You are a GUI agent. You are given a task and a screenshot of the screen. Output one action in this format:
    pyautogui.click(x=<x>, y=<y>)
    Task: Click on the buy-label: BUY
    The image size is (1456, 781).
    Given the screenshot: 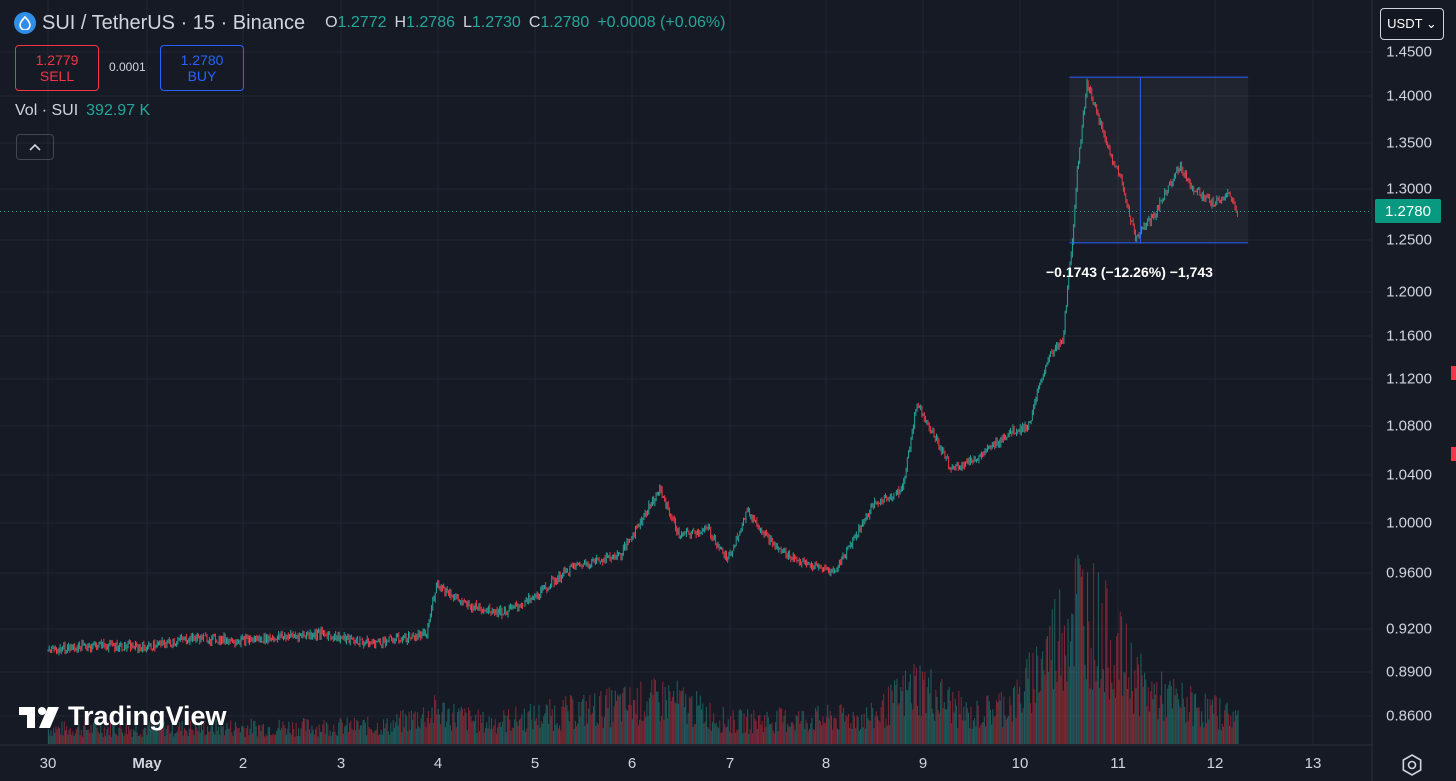 What is the action you would take?
    pyautogui.click(x=202, y=76)
    